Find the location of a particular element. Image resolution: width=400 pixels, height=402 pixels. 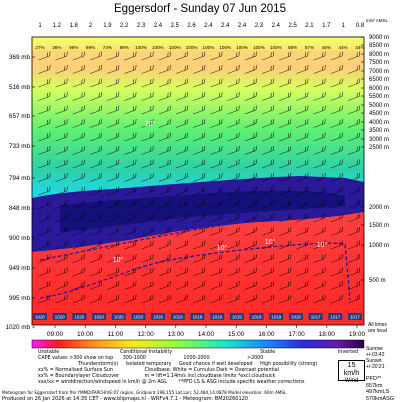

altitude-tick-label: 7000 m is located at coordinates (379, 72).